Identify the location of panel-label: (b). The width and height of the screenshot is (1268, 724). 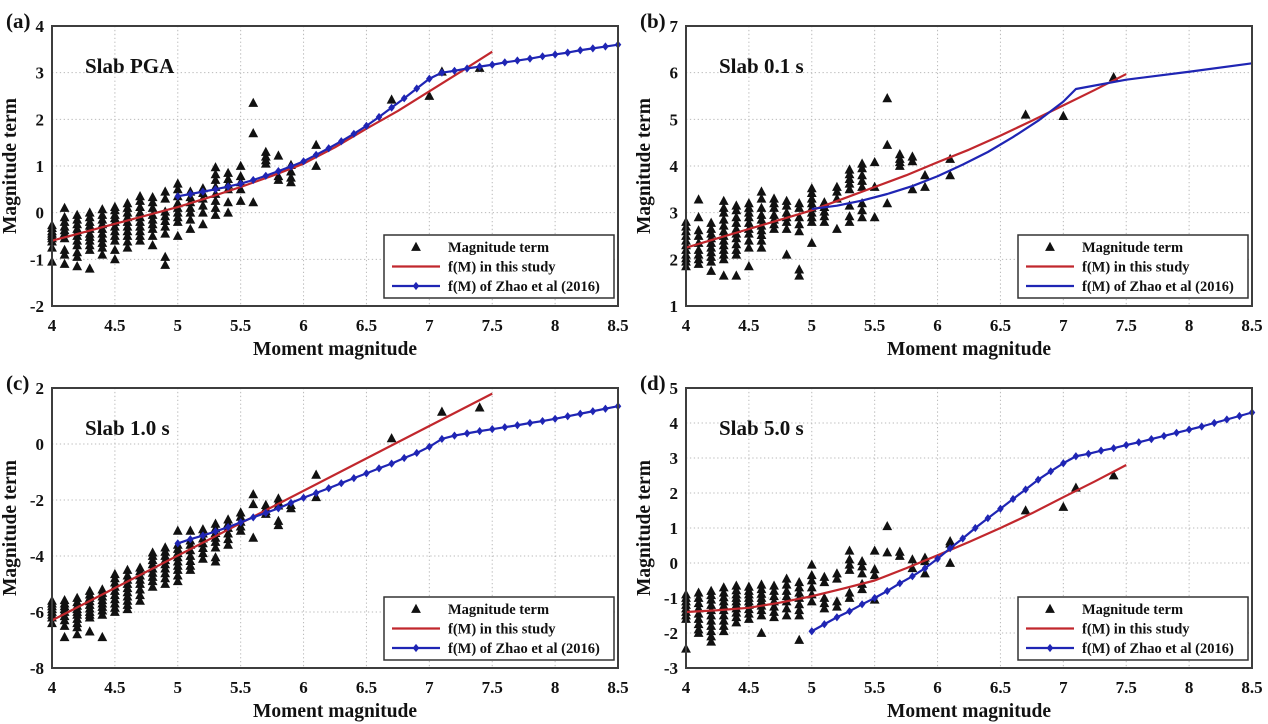
(653, 21).